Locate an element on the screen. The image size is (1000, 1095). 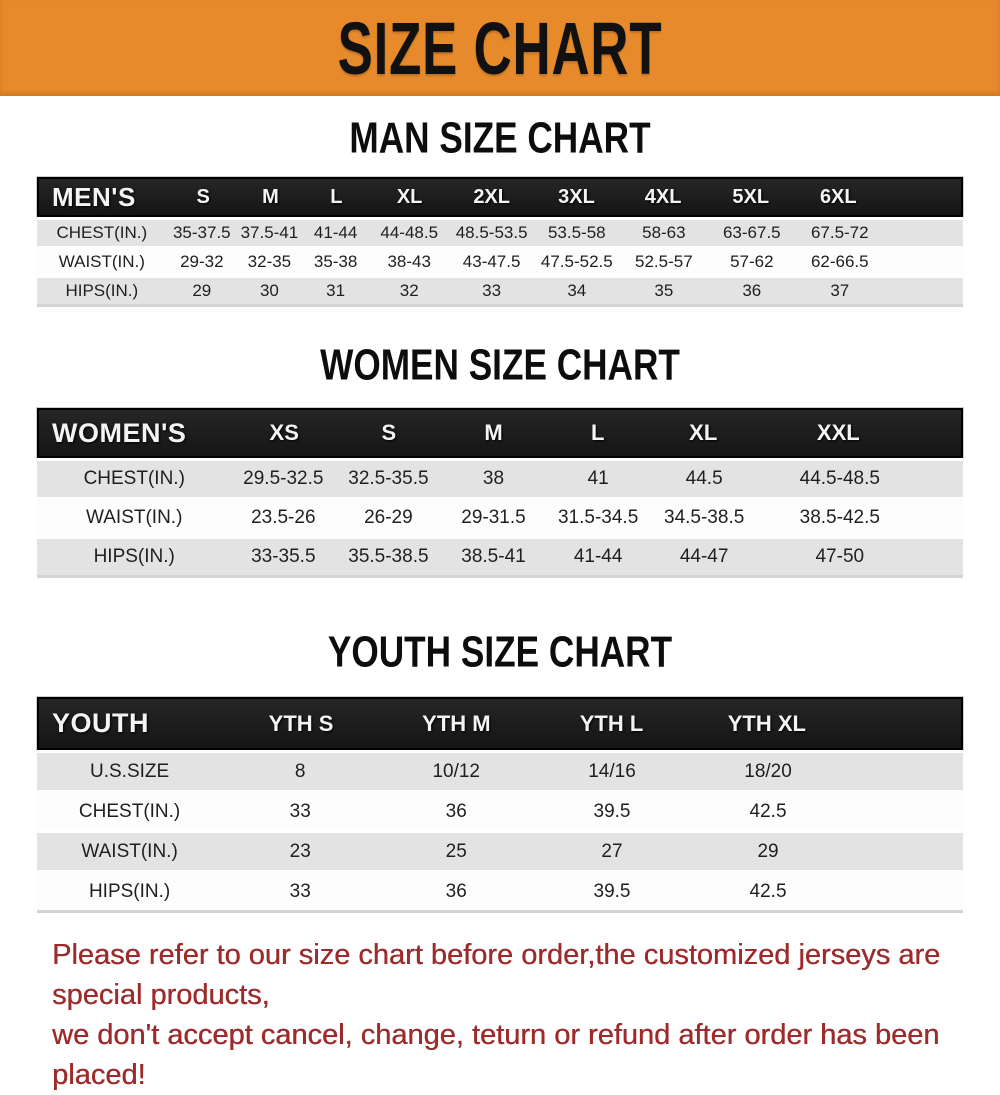
table-header-row: YOUTH YTH S YTH M YTH L YTH XL is located at coordinates (500, 723).